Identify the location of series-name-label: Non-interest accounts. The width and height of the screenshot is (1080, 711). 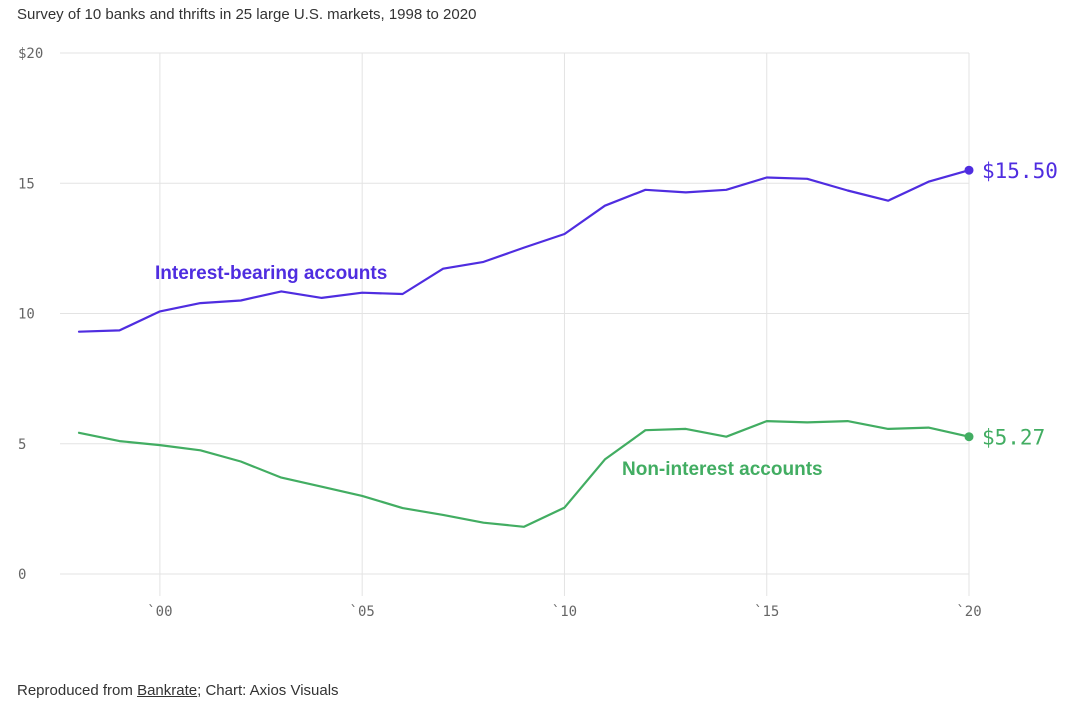
(722, 469).